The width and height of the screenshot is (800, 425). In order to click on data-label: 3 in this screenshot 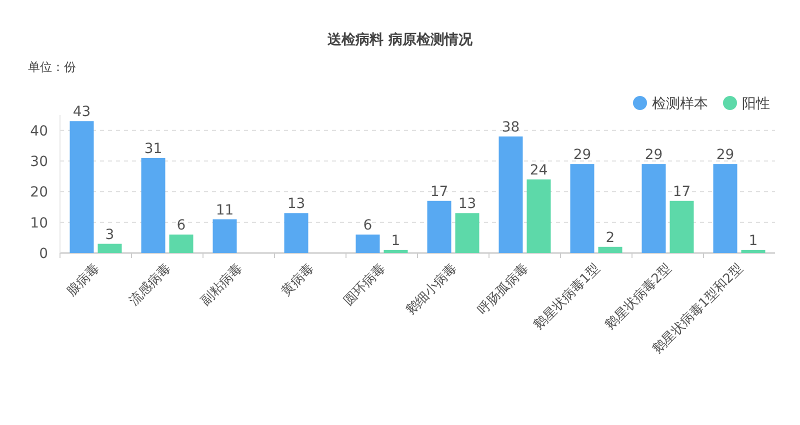, I will do `click(109, 234)`.